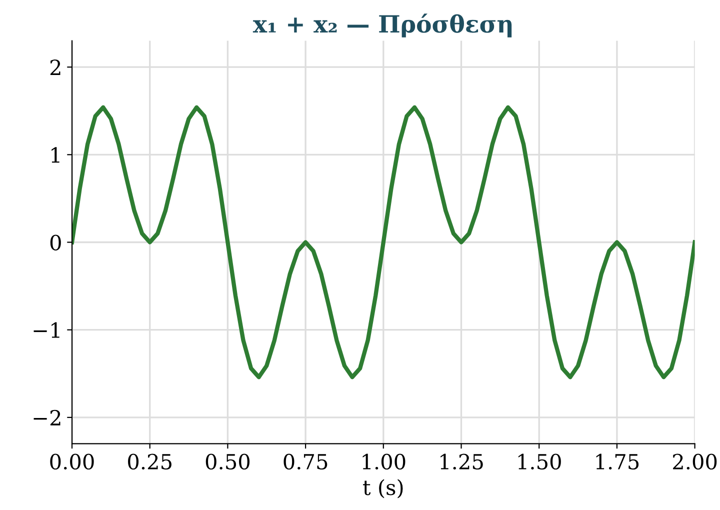  What do you see at coordinates (306, 462) in the screenshot?
I see `x-tick-label: 0.75` at bounding box center [306, 462].